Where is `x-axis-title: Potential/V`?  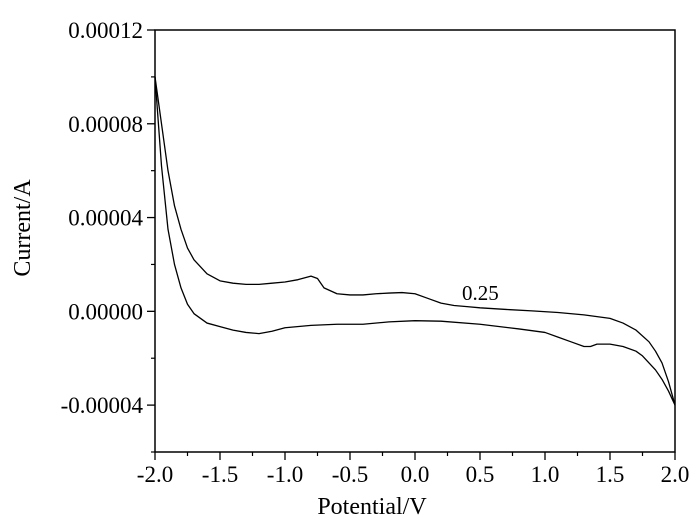 x-axis-title: Potential/V is located at coordinates (372, 507).